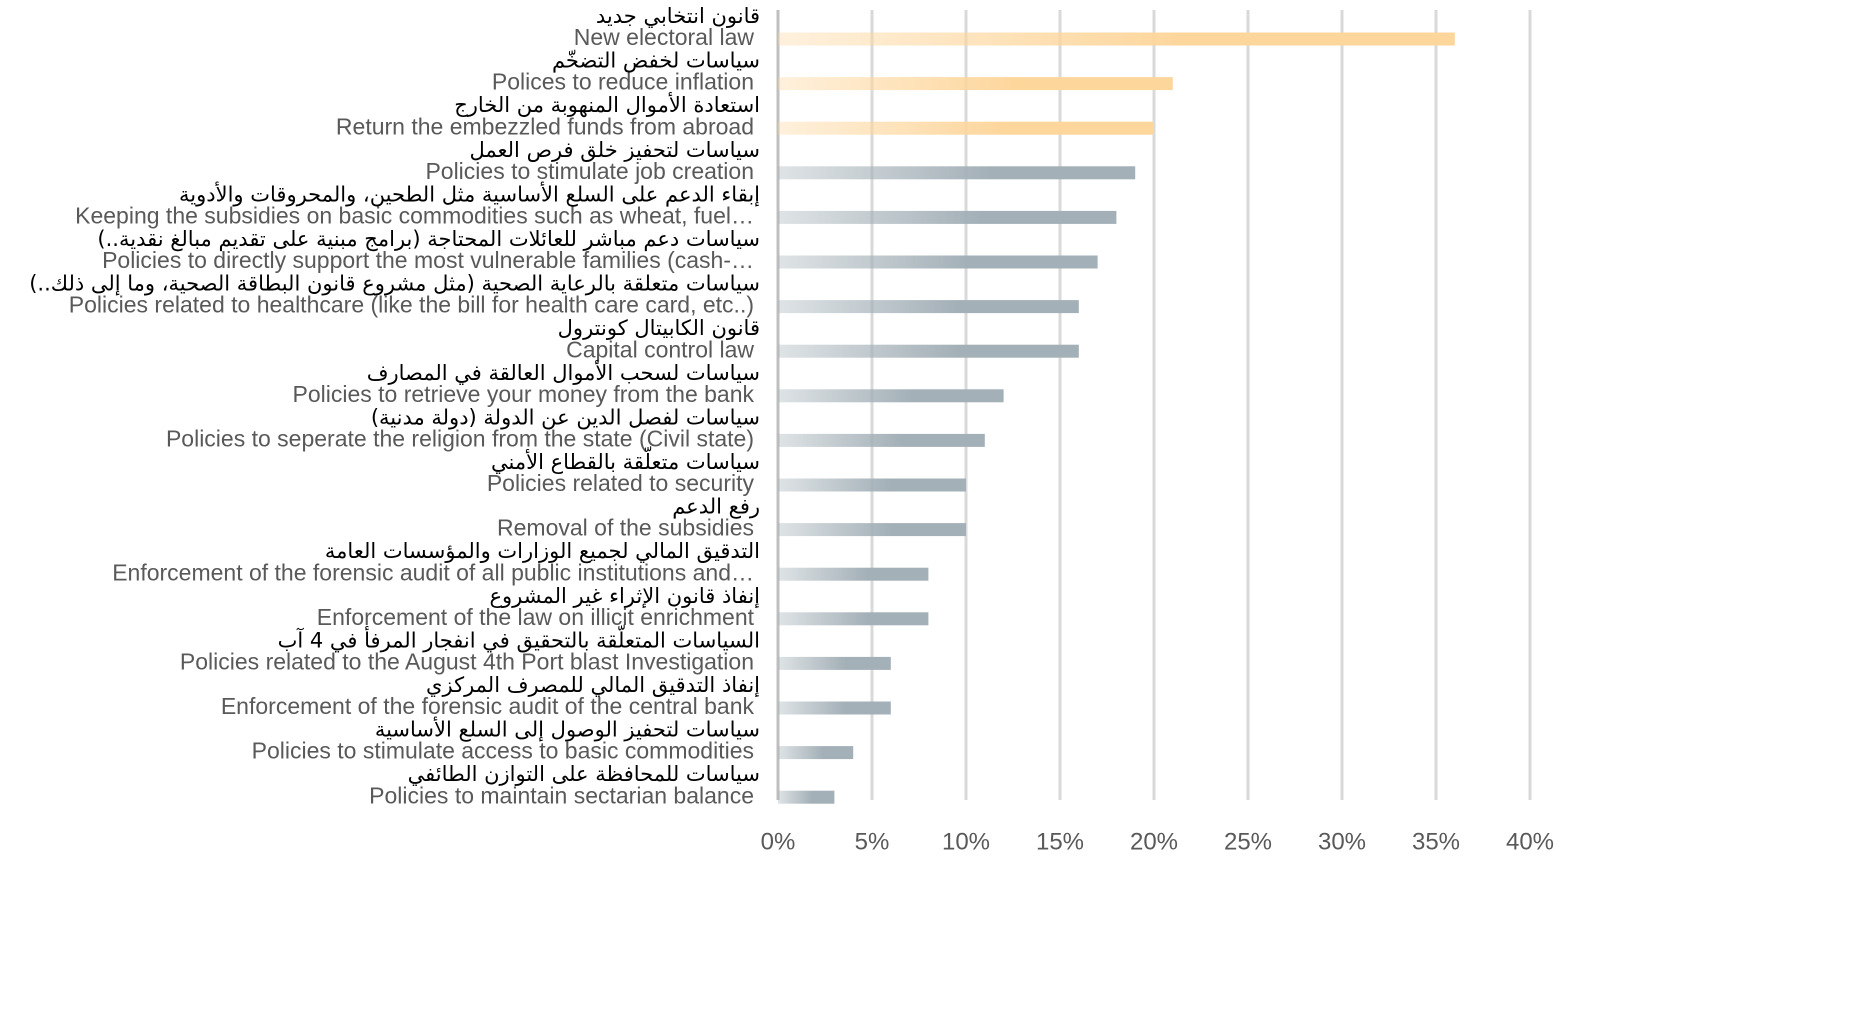  I want to click on arabic-label: إنفاذ التدقيق المالي للمصرف المركزي, so click(593, 685).